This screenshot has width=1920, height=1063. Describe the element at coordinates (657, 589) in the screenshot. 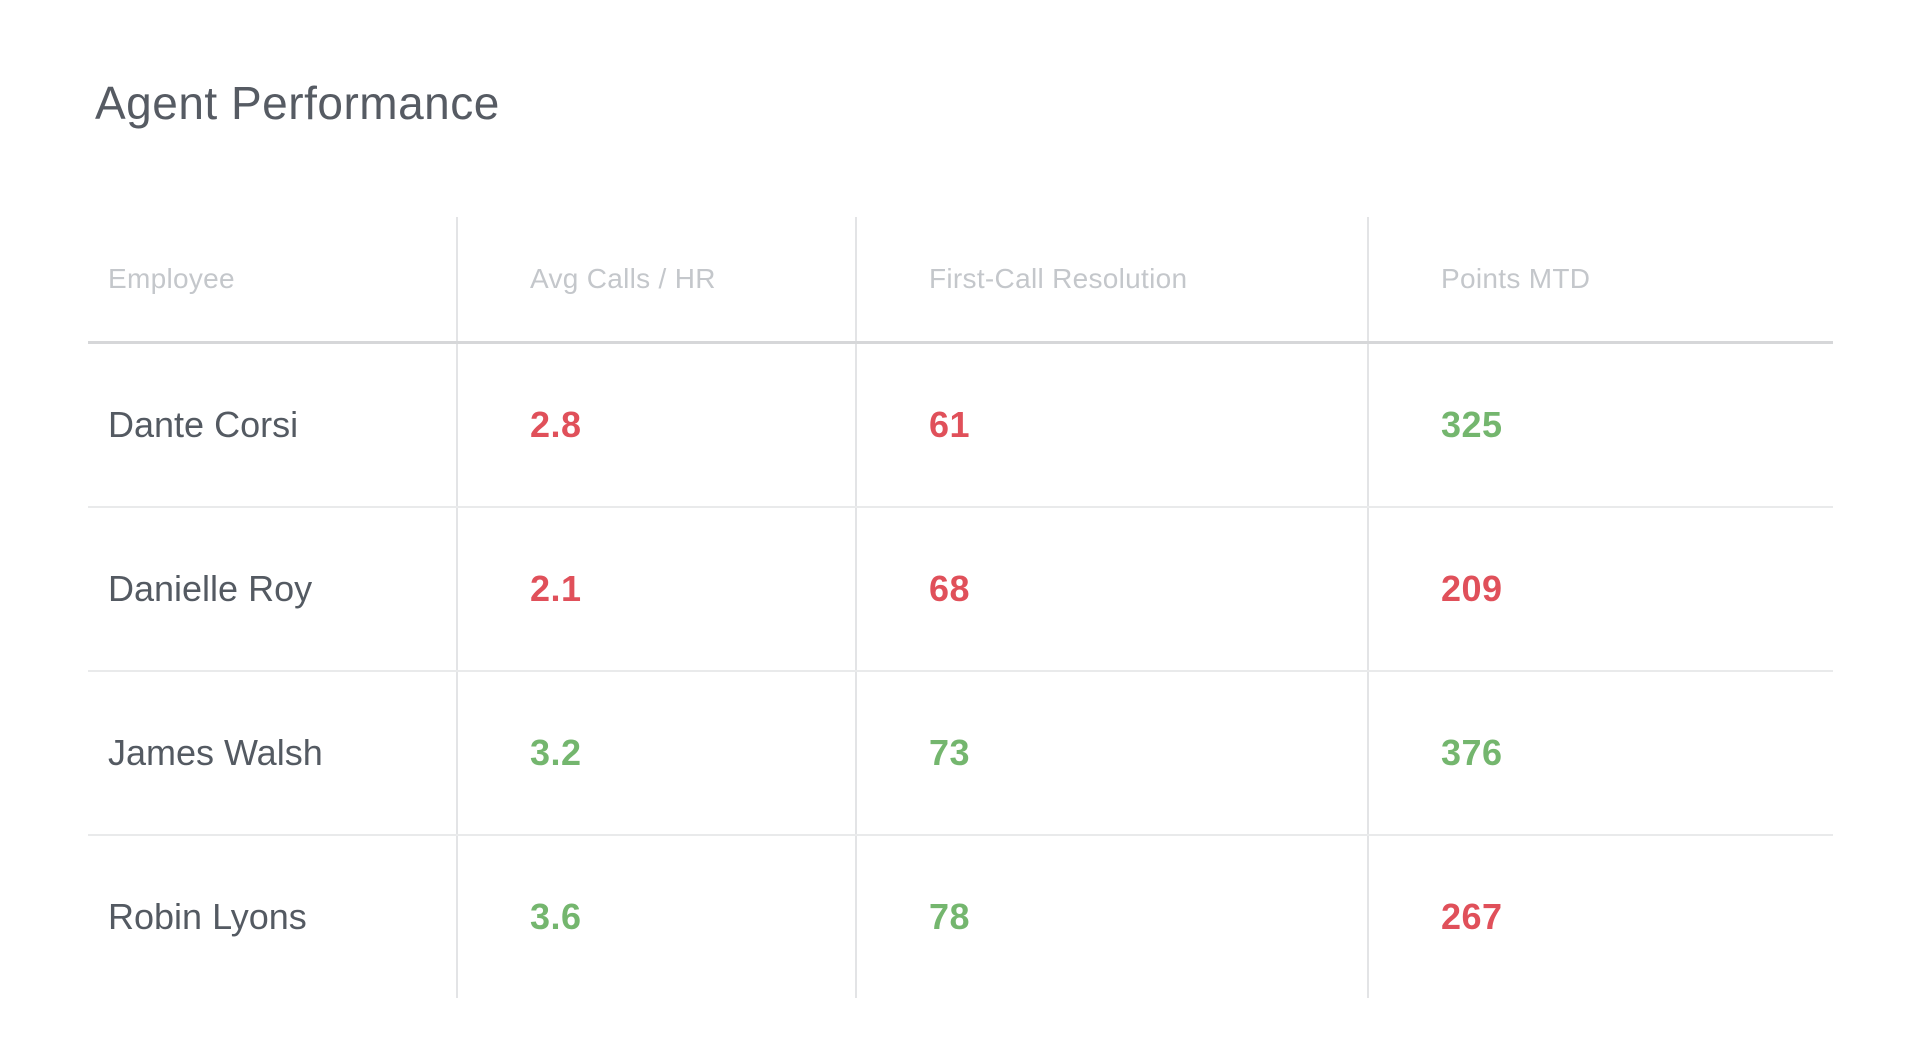

I see `avg-calls-cell: 2.1` at that location.